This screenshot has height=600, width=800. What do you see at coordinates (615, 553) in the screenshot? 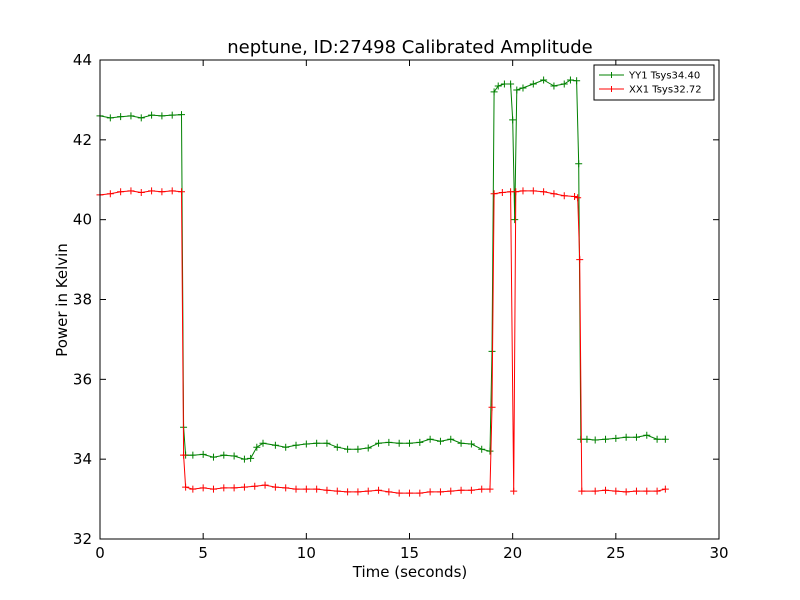
I see `x-tick-label-5: 25` at bounding box center [615, 553].